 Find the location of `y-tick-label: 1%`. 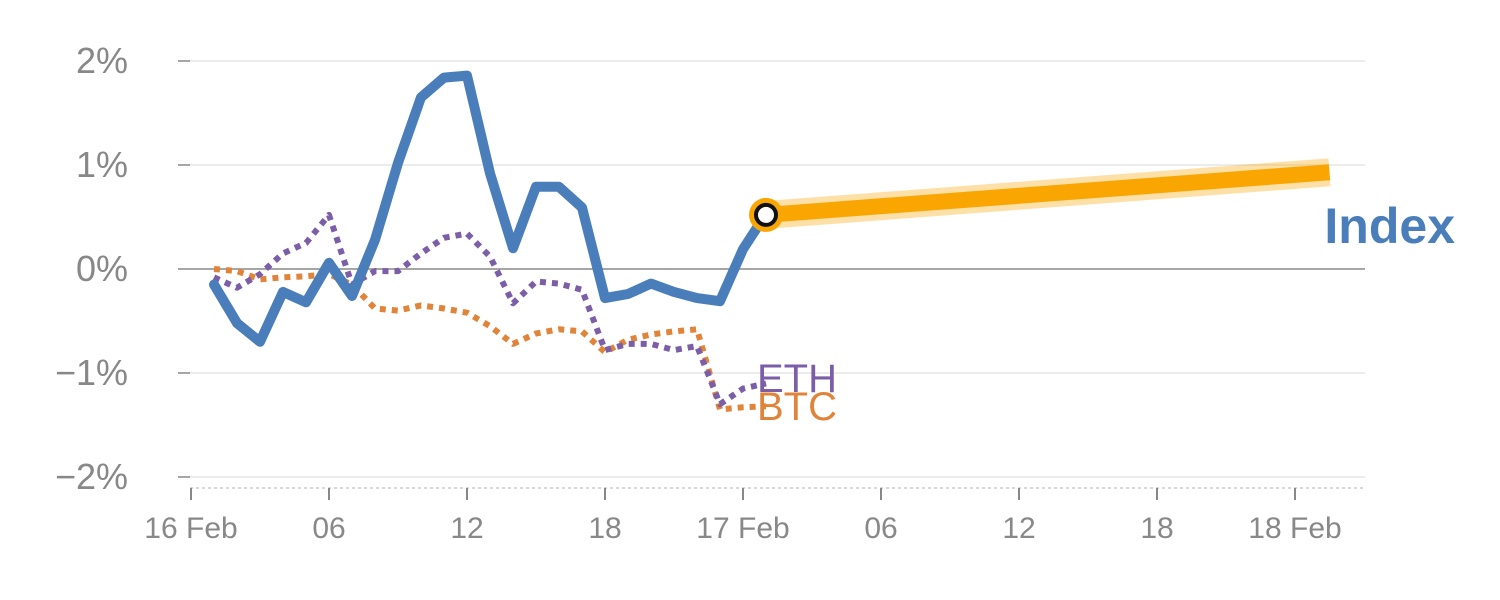

y-tick-label: 1% is located at coordinates (102, 164).